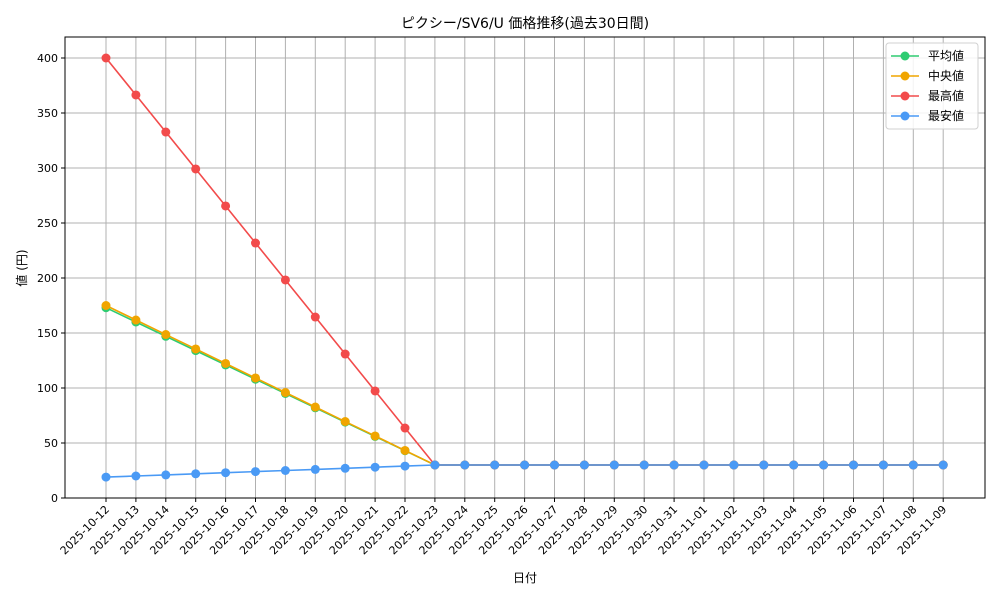 This screenshot has width=1000, height=600. What do you see at coordinates (21, 267) in the screenshot?
I see `y-axis-label: 値 (円)` at bounding box center [21, 267].